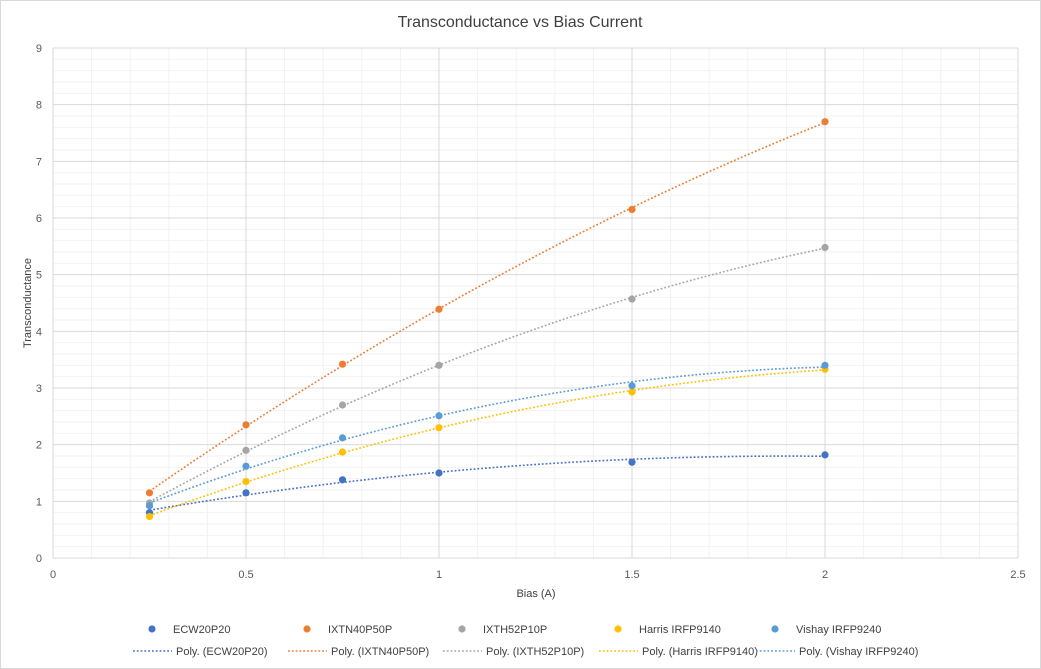 This screenshot has height=669, width=1041. Describe the element at coordinates (838, 630) in the screenshot. I see `legend-entry-label: Vishay IRFP9240` at that location.